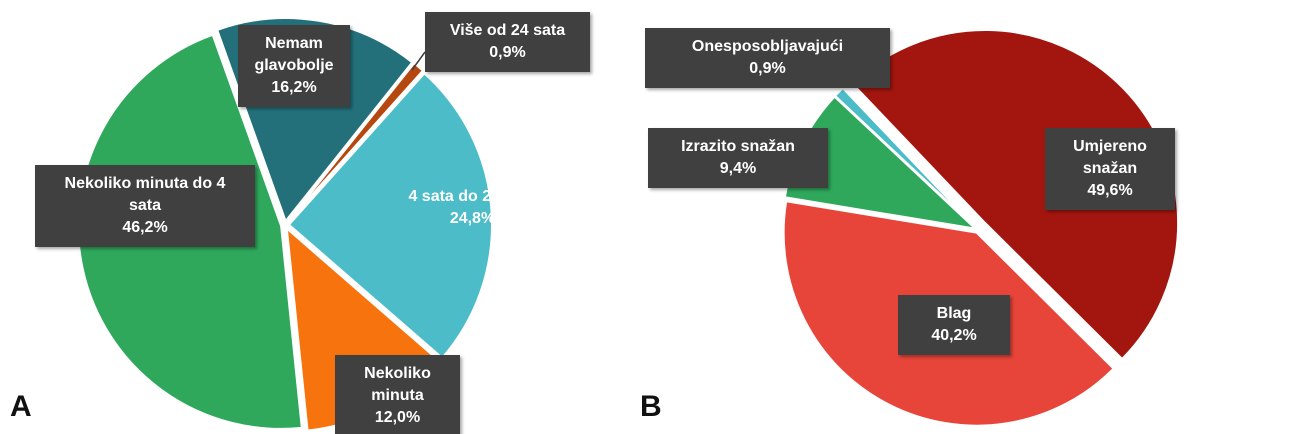 The height and width of the screenshot is (434, 1299). What do you see at coordinates (397, 417) in the screenshot?
I see `value-label: 12,0%` at bounding box center [397, 417].